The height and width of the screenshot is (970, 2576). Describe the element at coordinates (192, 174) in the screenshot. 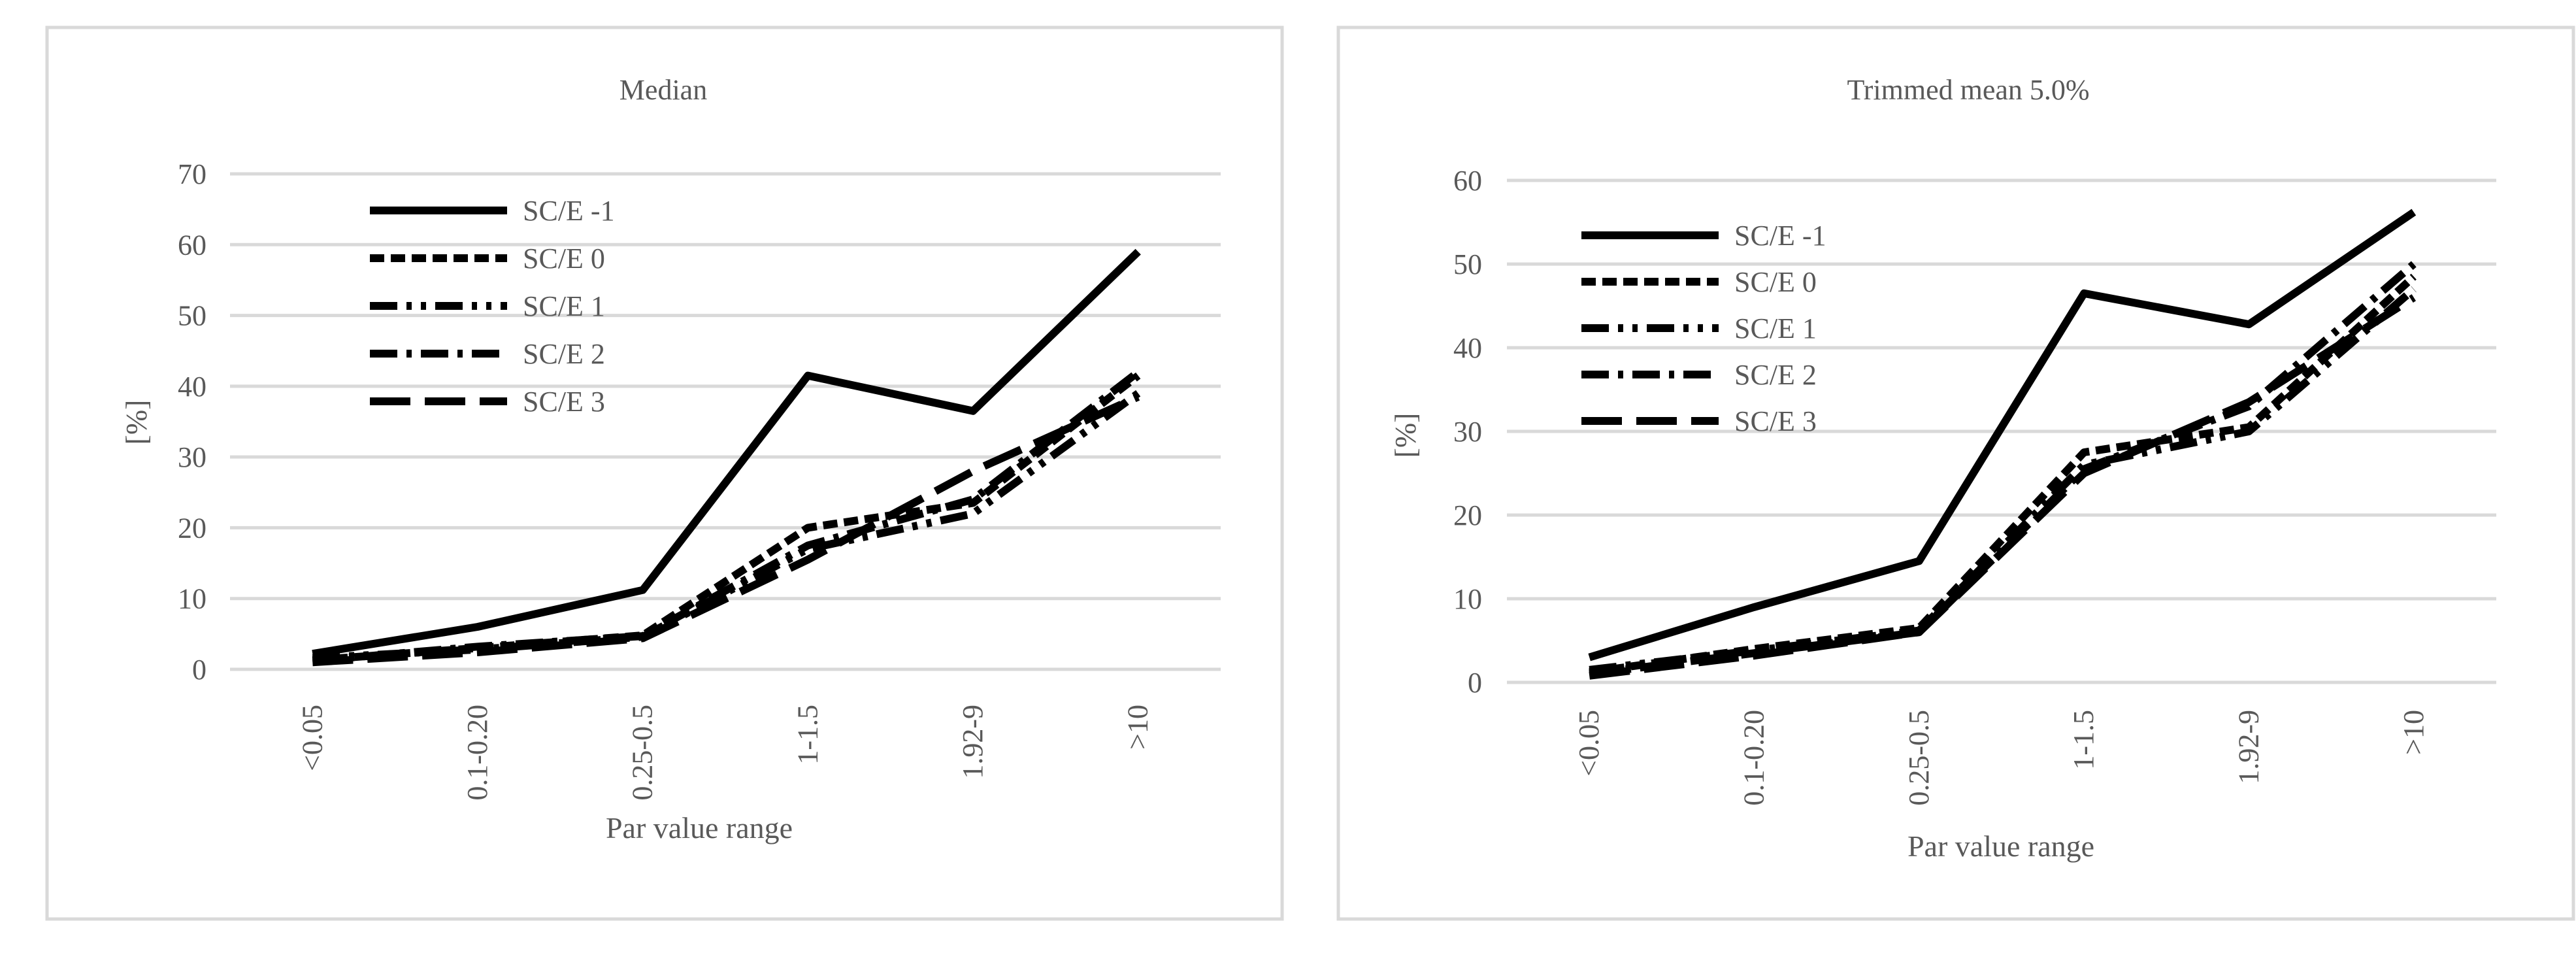

I see `y-tick-label: 70` at that location.